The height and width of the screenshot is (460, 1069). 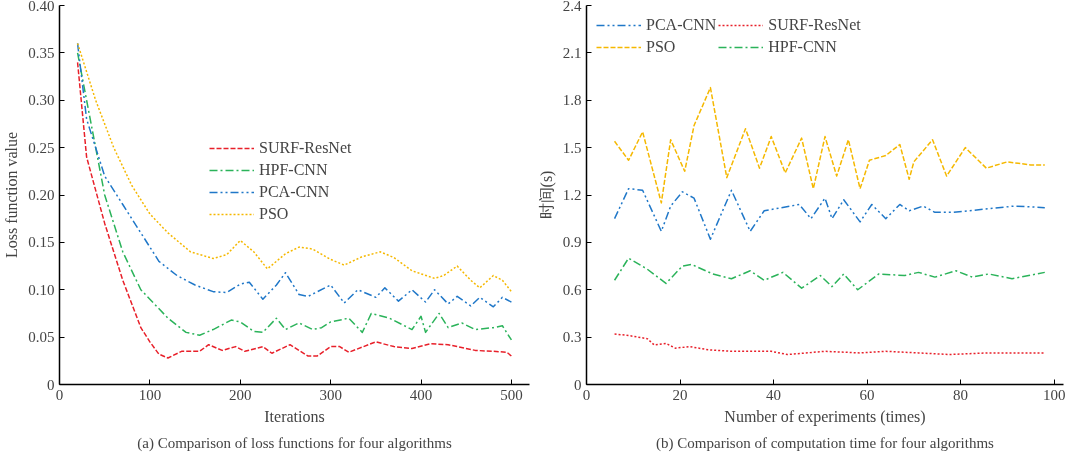 I want to click on y-tick-label: 0.30, so click(x=41, y=100).